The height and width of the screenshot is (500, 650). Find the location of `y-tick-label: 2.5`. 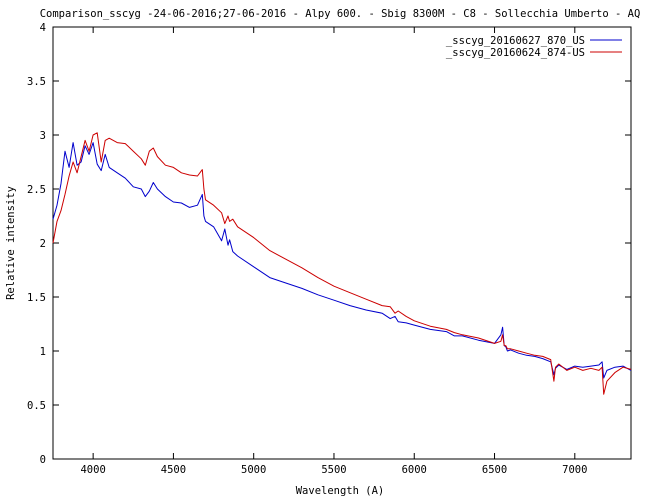

y-tick-label: 2.5 is located at coordinates (36, 190).